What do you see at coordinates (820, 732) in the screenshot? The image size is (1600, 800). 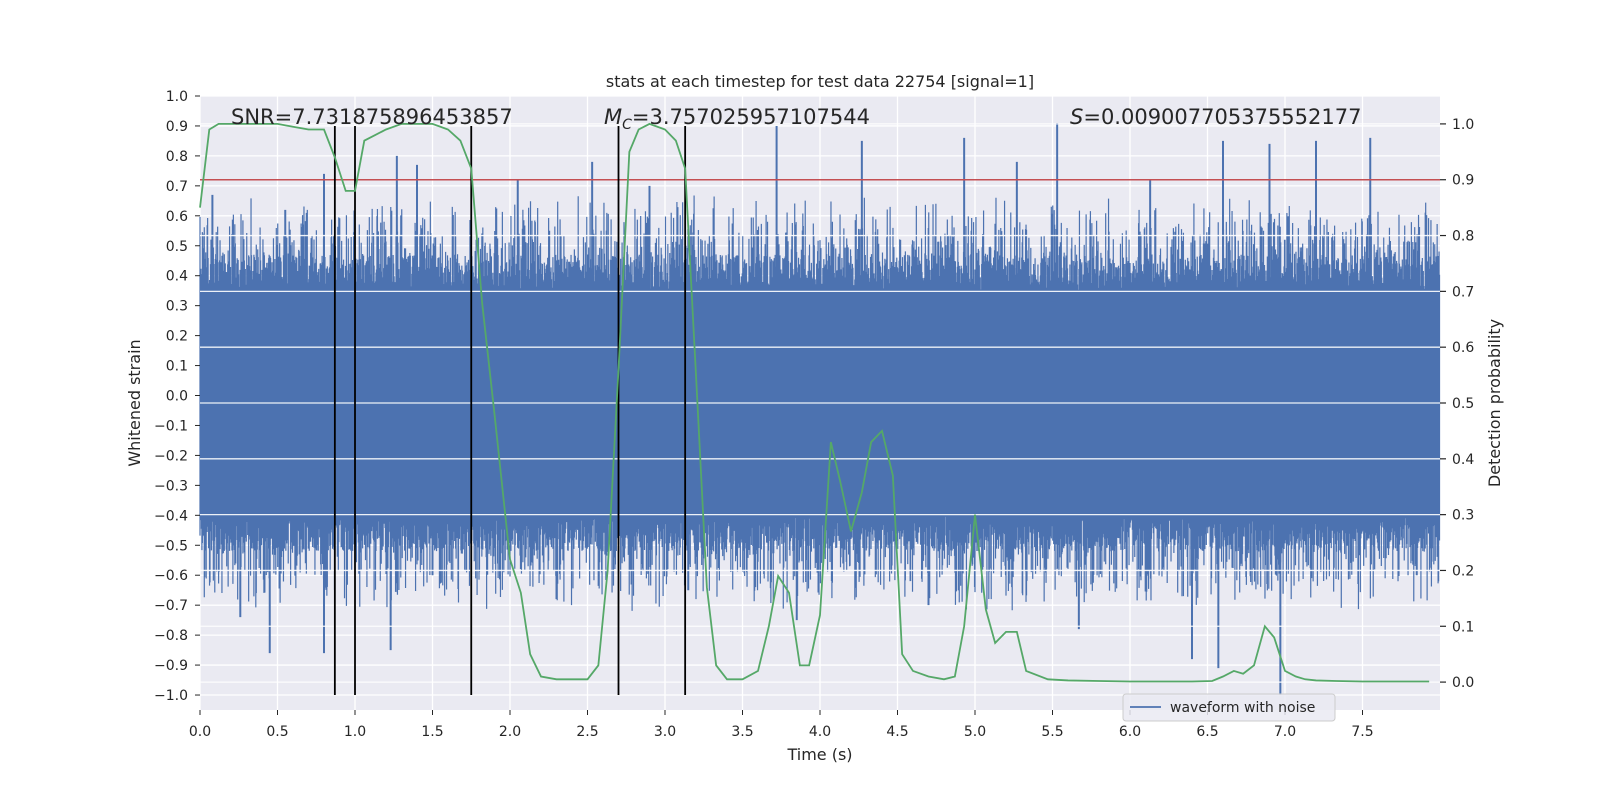 I see `x-tick-label: 4.0` at bounding box center [820, 732].